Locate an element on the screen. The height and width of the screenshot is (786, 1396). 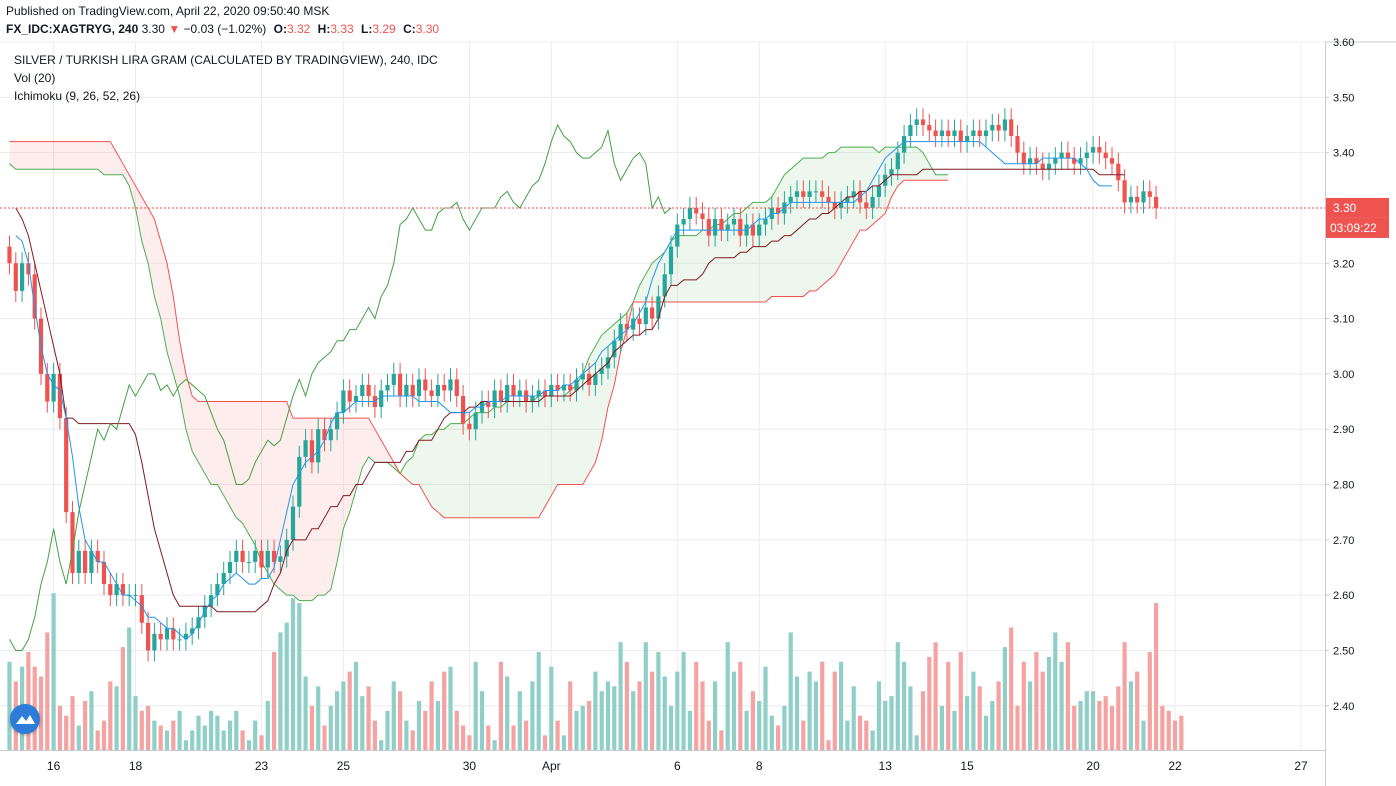
y-tick-label: 2.60 is located at coordinates (1343, 596).